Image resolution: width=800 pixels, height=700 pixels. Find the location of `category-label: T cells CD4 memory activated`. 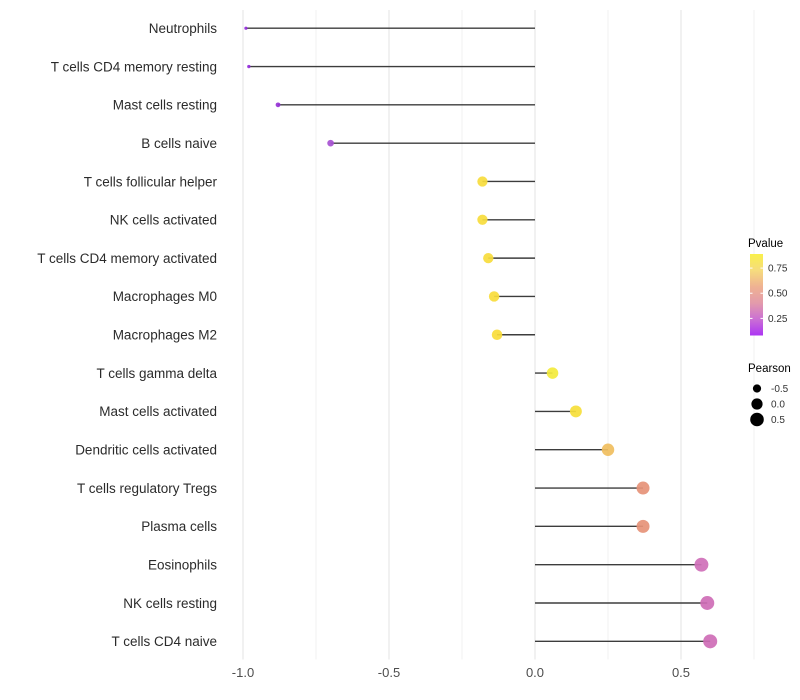

category-label: T cells CD4 memory activated is located at coordinates (127, 258).